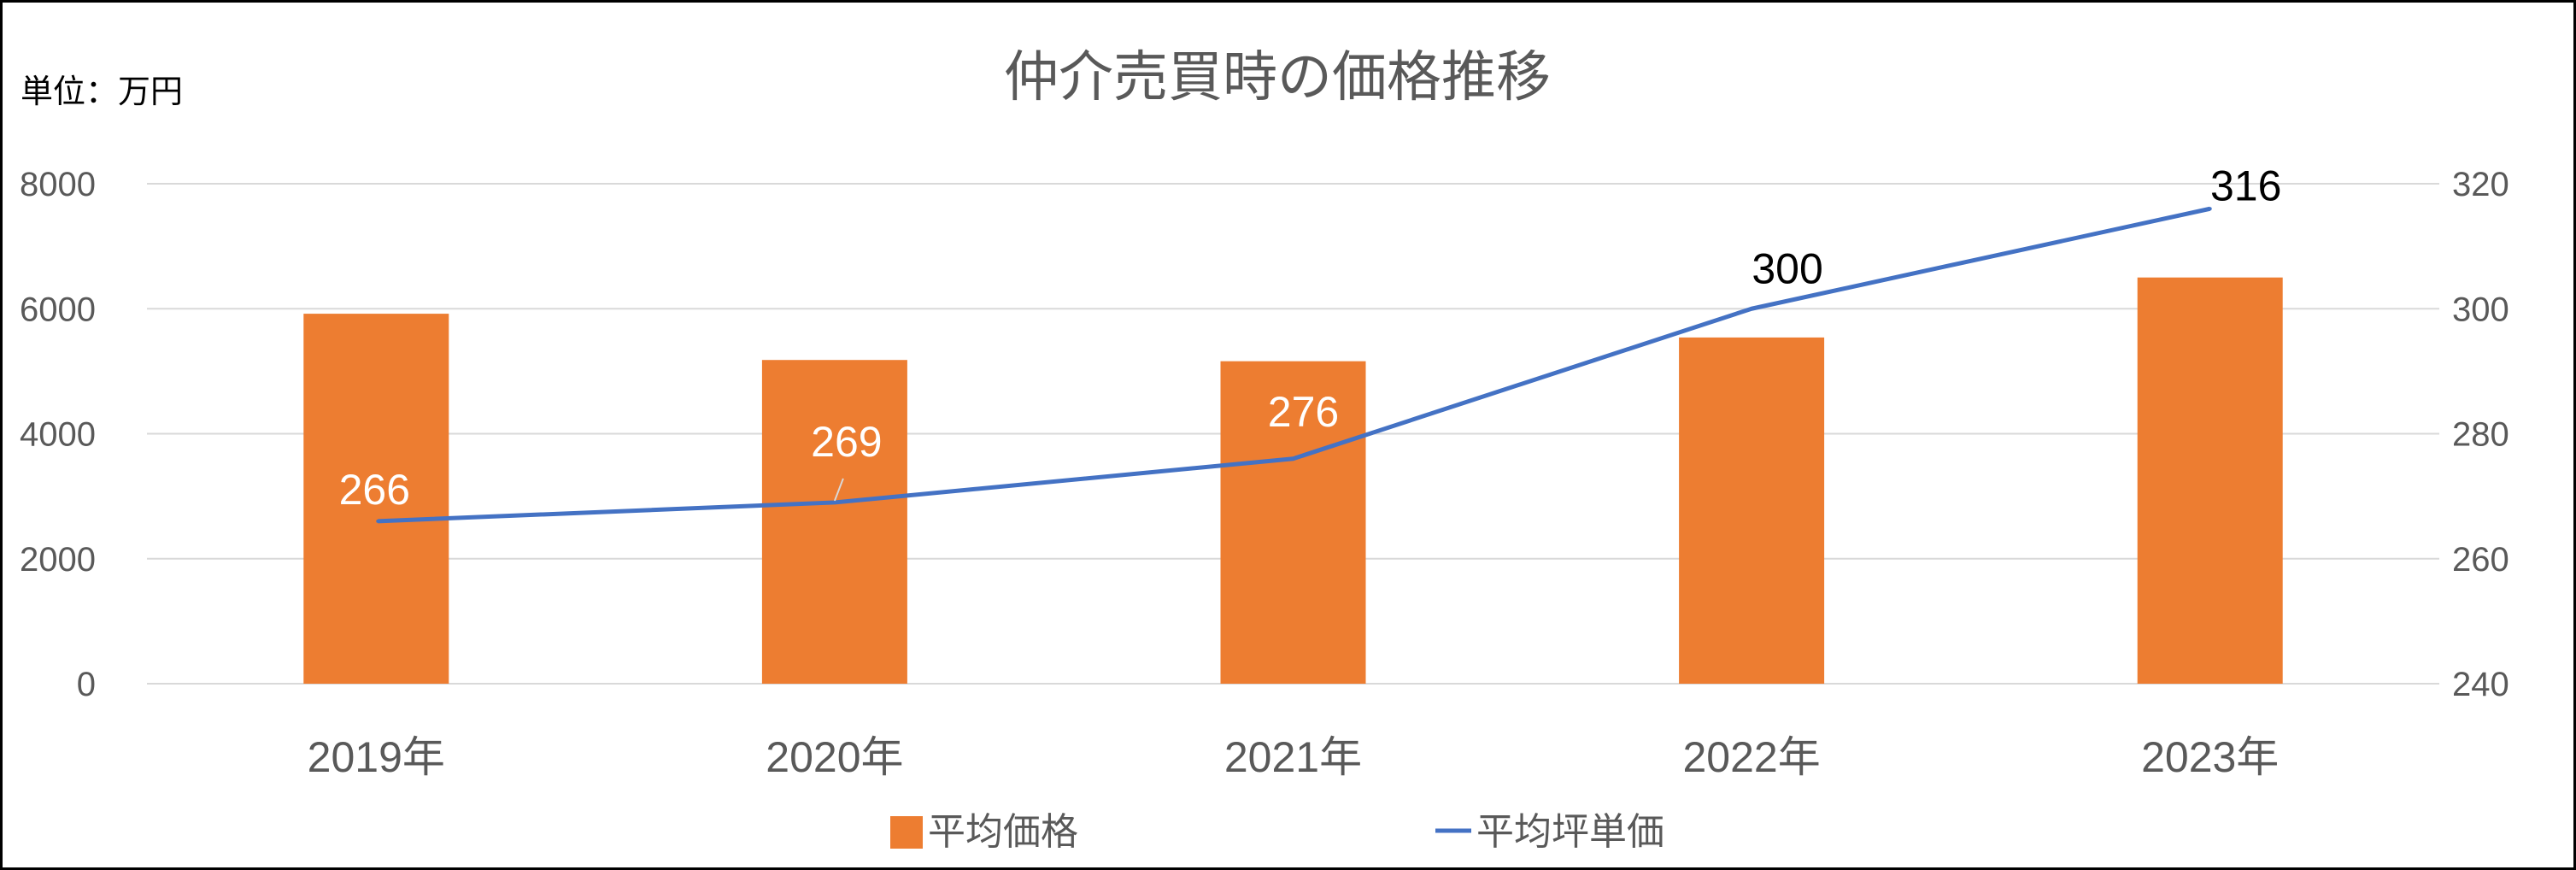 This screenshot has height=870, width=2576. Describe the element at coordinates (1570, 832) in the screenshot. I see `legend-label: 平均坪単価` at that location.